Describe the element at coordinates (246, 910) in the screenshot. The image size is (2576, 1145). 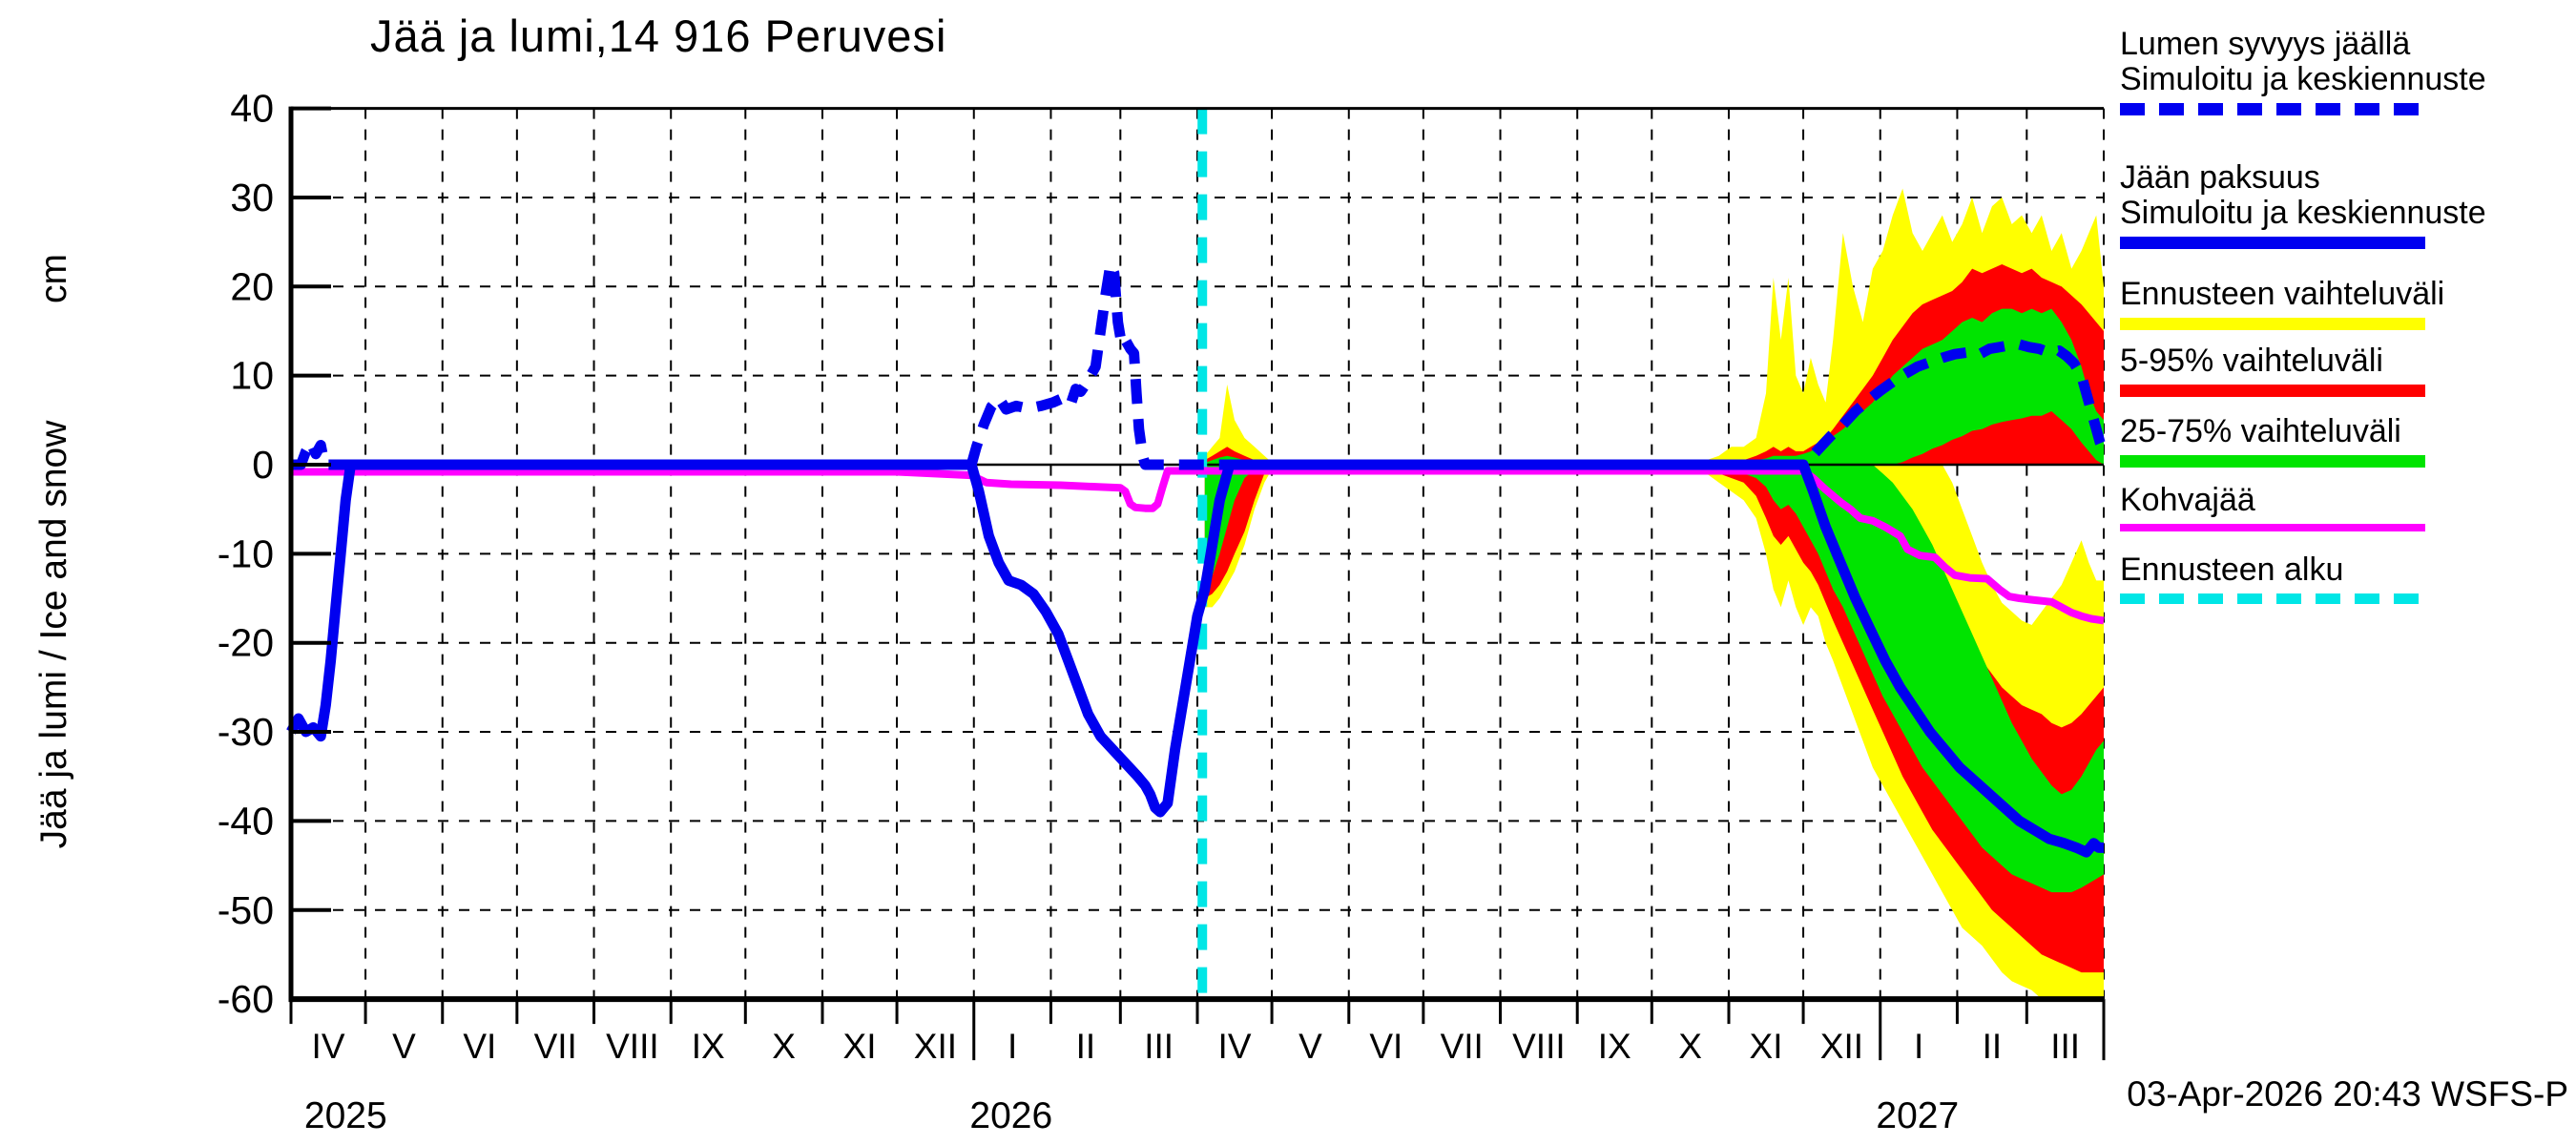
I see `y-tick-label: -50` at that location.